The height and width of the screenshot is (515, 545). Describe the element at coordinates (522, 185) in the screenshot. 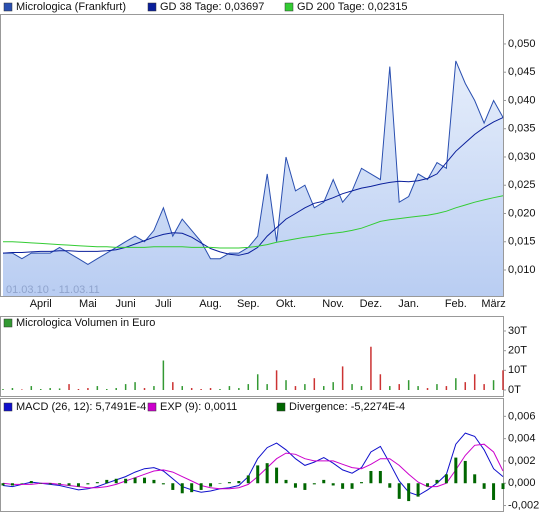

I see `y-tick-label: 0,025` at that location.